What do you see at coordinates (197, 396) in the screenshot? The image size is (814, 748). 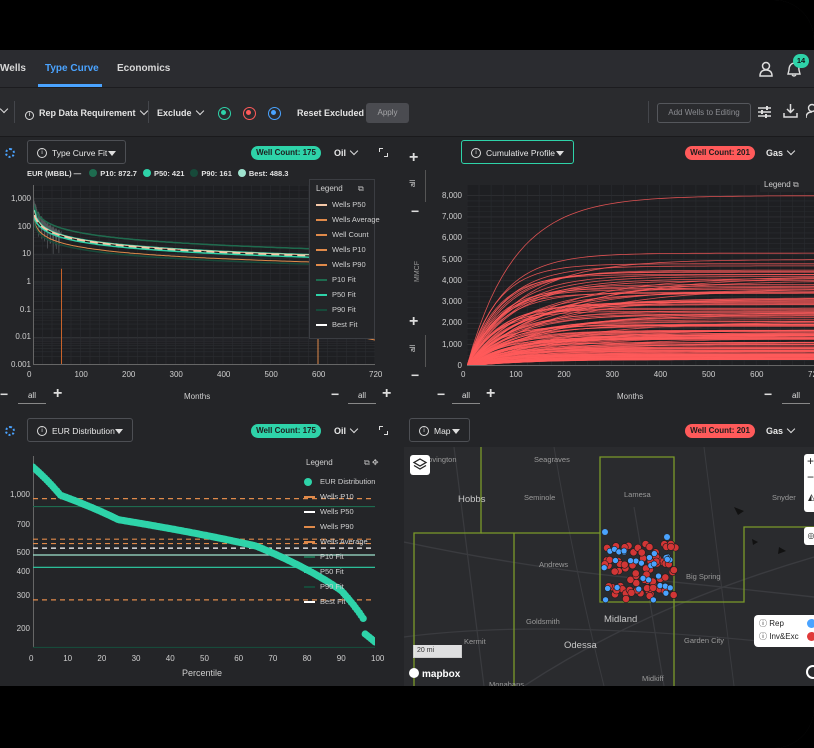 I see `type-curve-x-label: Months` at bounding box center [197, 396].